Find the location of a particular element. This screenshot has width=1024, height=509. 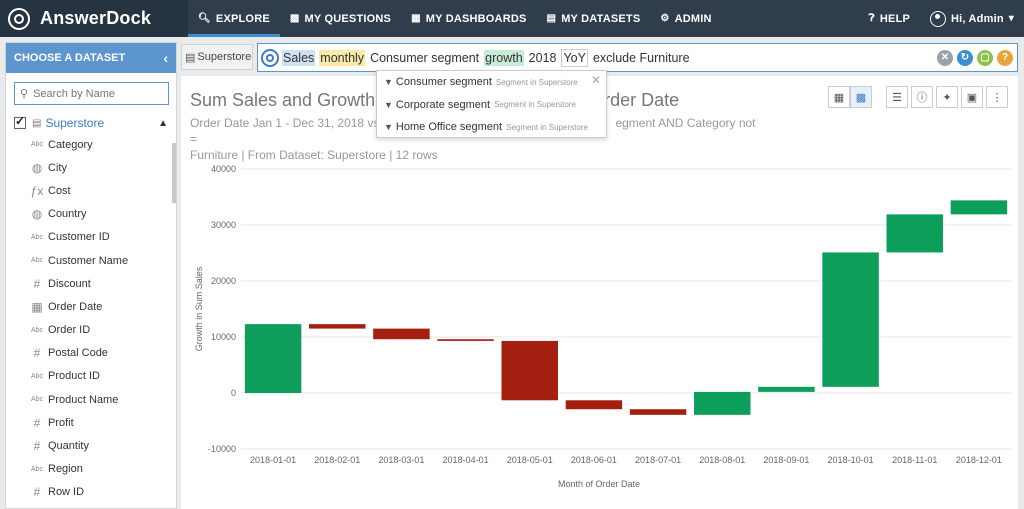

table-view-button: ▦ is located at coordinates (839, 97).